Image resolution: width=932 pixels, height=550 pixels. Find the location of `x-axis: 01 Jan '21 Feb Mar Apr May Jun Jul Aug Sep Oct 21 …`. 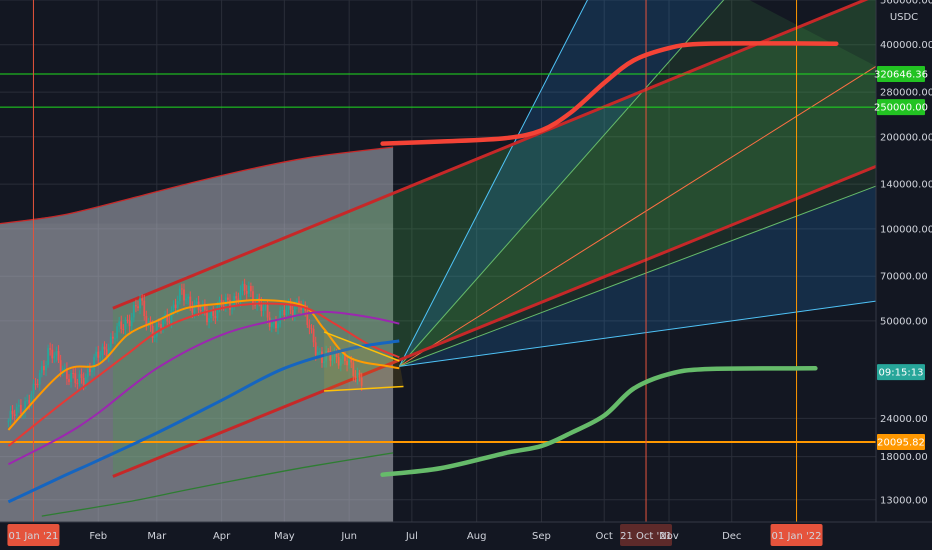

x-axis: 01 Jan '21 Feb Mar Apr May Jun Jul Aug Sep Oct 21 … is located at coordinates (466, 535).